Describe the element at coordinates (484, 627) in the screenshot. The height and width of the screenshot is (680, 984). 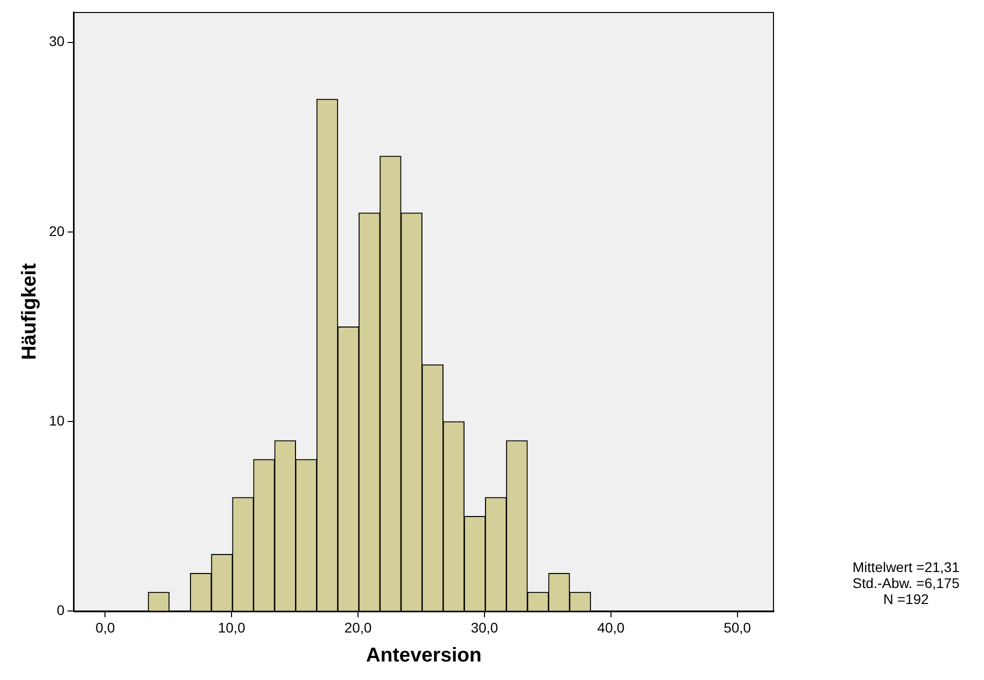
I see `x-tick-label: 30,0` at that location.